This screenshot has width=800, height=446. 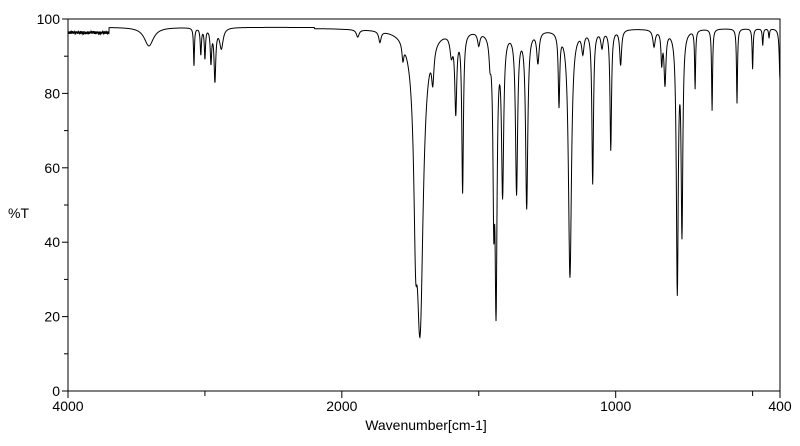 I want to click on y-axis-label: %T, so click(x=18, y=213).